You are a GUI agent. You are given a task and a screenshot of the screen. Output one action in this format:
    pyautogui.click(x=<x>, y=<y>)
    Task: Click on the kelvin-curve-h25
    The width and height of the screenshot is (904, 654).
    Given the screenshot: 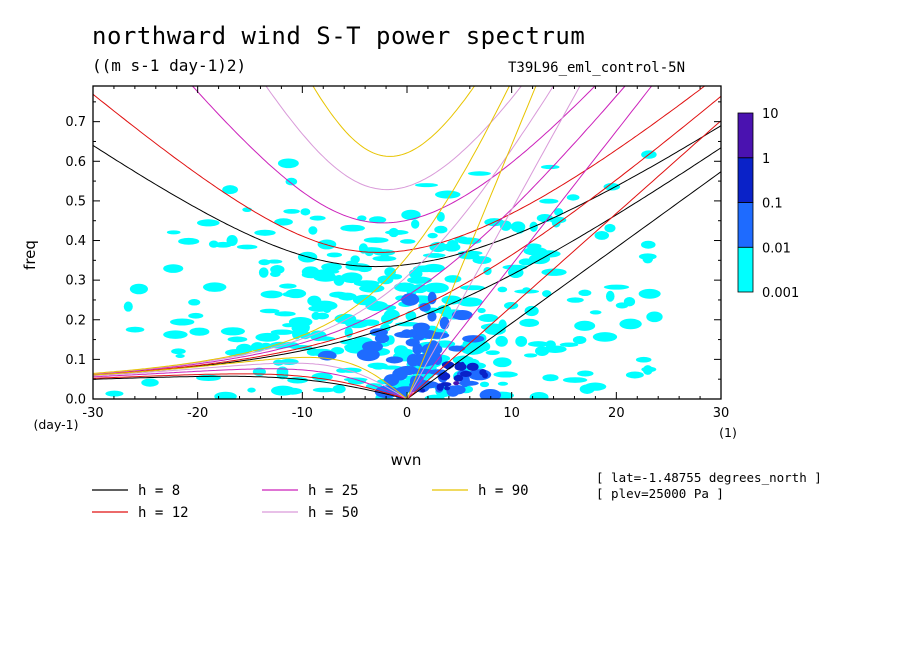 What is the action you would take?
    pyautogui.click(x=529, y=242)
    